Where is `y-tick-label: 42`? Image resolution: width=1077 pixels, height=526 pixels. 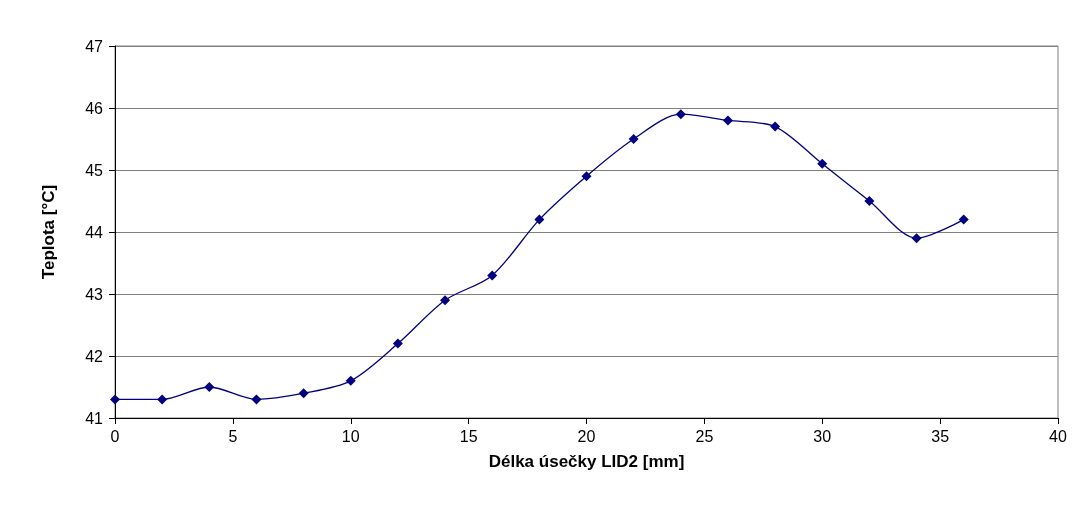 y-tick-label: 42 is located at coordinates (94, 356).